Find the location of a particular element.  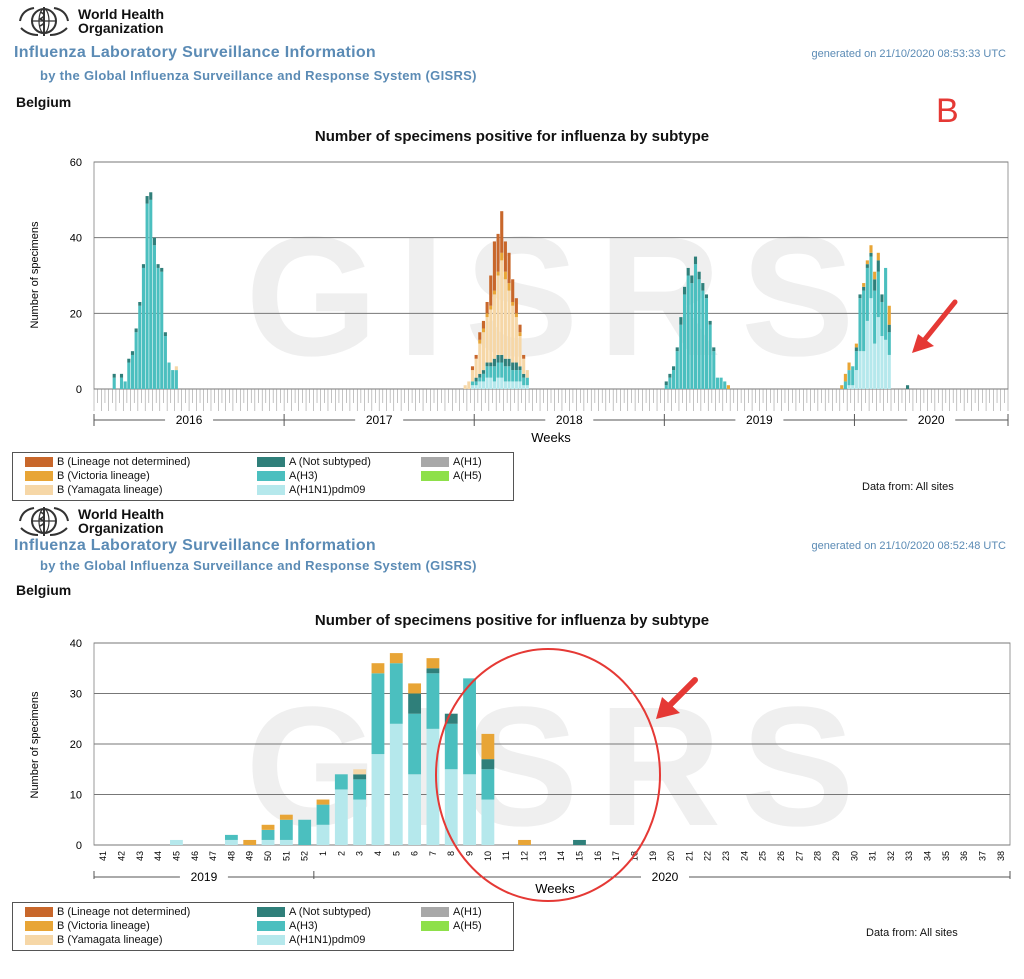

legend-item-b-yamagata: B (Yamagata lineage) is located at coordinates (94, 940).